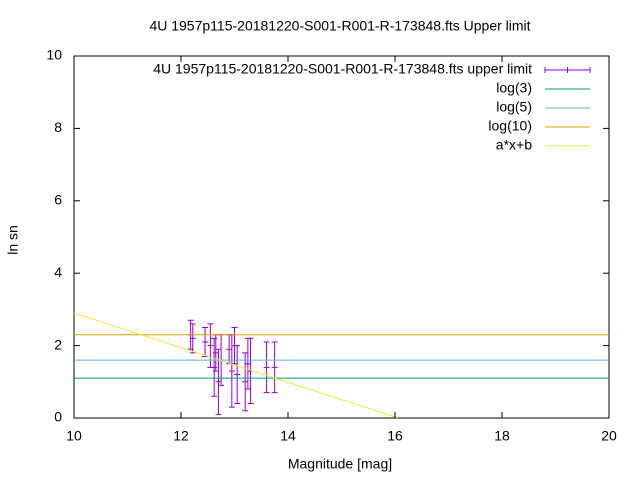  What do you see at coordinates (514, 145) in the screenshot?
I see `legend-label: a*x+b` at bounding box center [514, 145].